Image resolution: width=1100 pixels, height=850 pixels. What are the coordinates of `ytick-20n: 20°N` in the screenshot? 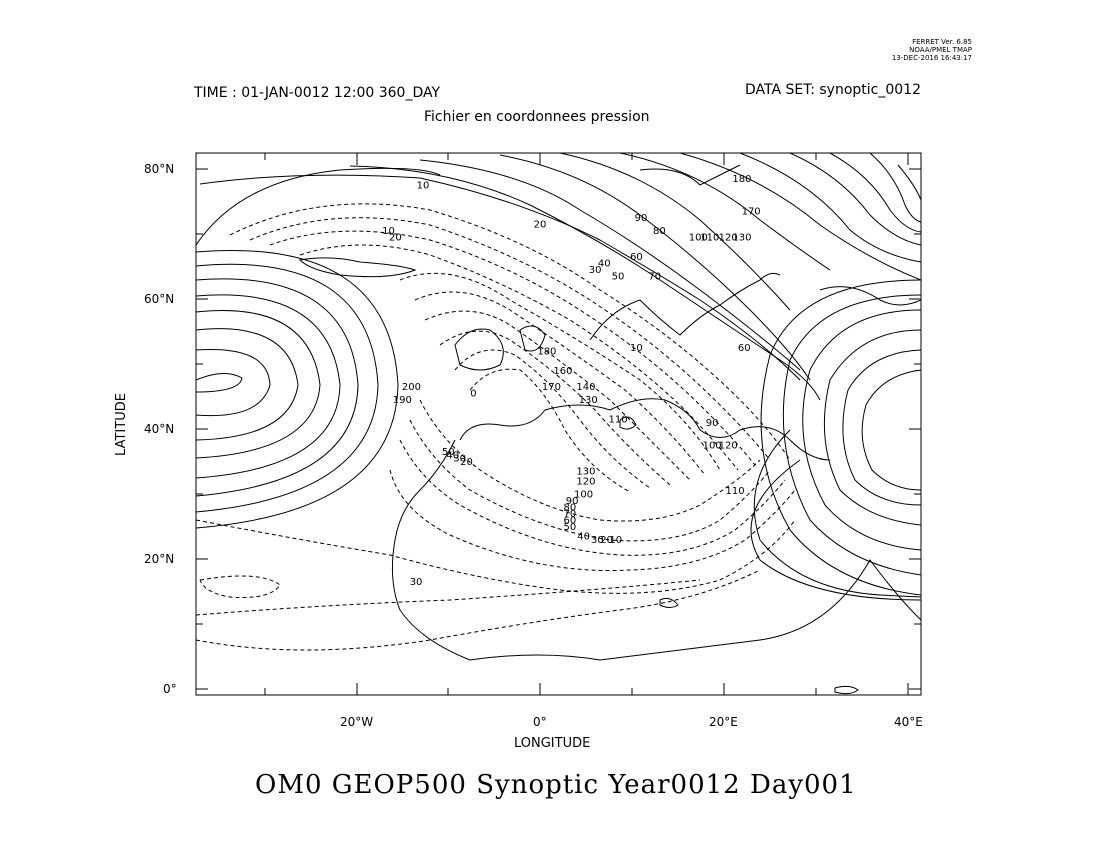 It's located at (159, 559).